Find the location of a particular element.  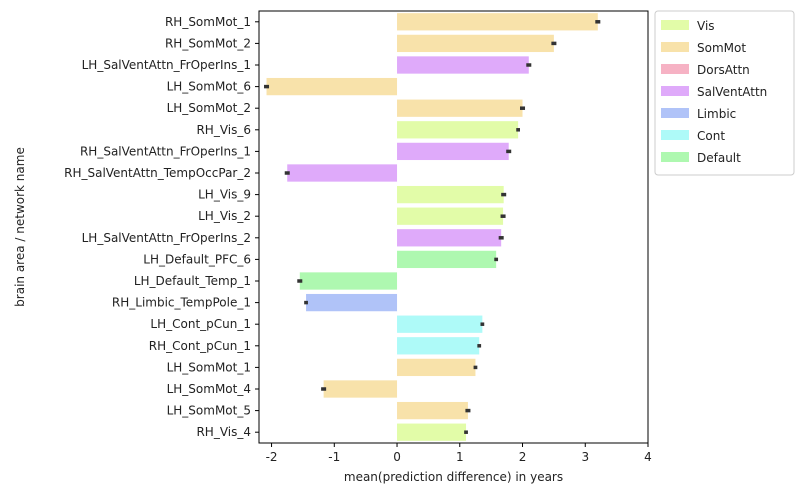

y-tick-label: LH_SomMot_6 is located at coordinates (209, 87).